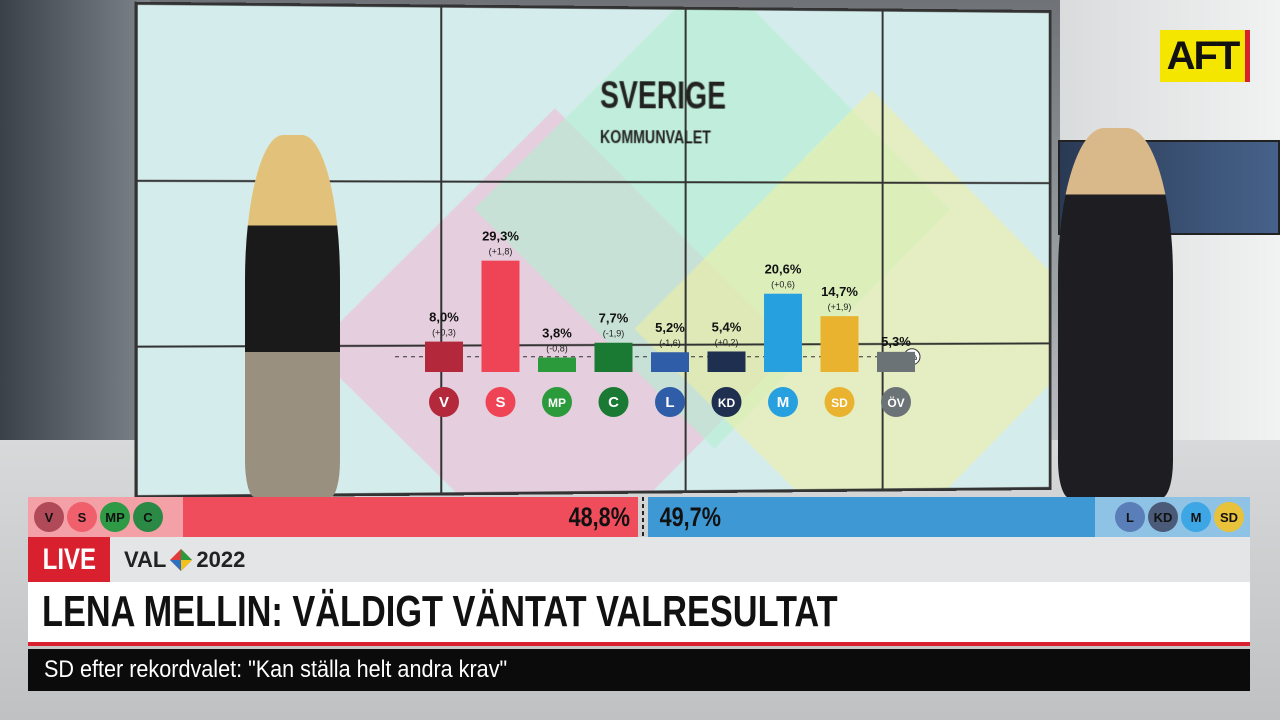 The image size is (1280, 720). What do you see at coordinates (896, 341) in the screenshot?
I see `value-label: 5,3%` at bounding box center [896, 341].